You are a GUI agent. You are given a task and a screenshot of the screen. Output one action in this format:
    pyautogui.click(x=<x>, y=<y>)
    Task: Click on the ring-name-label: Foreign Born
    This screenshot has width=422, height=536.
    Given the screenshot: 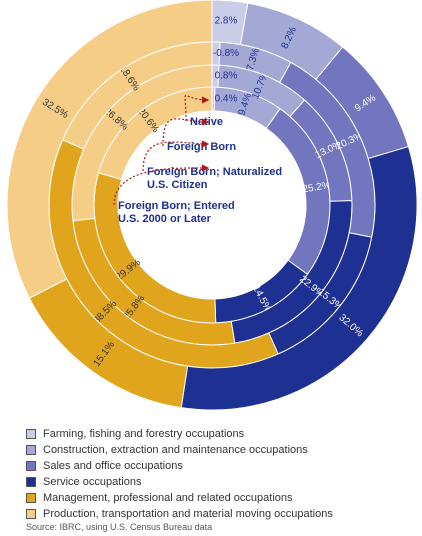 What is the action you would take?
    pyautogui.click(x=201, y=147)
    